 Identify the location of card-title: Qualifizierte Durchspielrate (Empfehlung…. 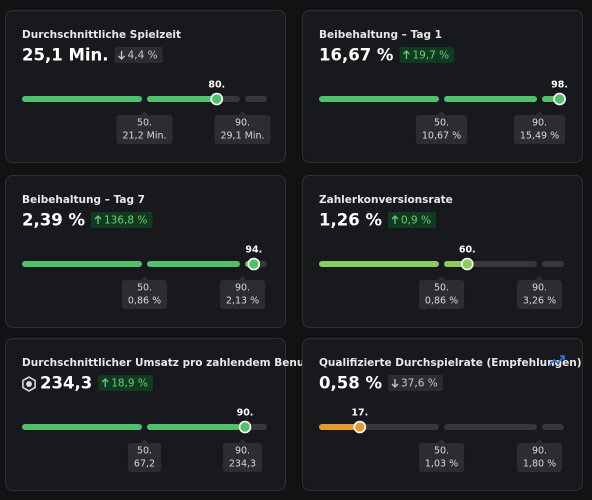
(450, 363).